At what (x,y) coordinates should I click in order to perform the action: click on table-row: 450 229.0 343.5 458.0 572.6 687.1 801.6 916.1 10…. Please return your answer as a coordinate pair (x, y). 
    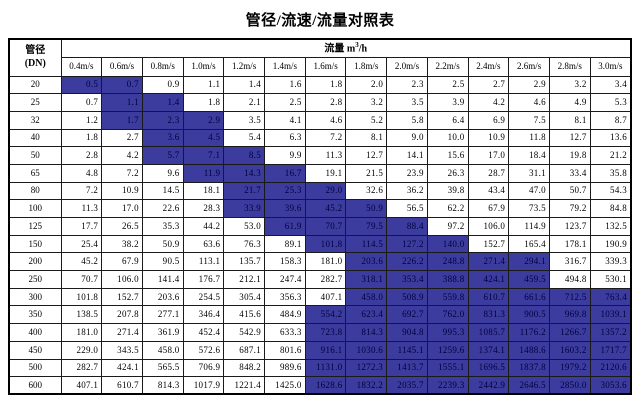
    Looking at the image, I should click on (320, 350).